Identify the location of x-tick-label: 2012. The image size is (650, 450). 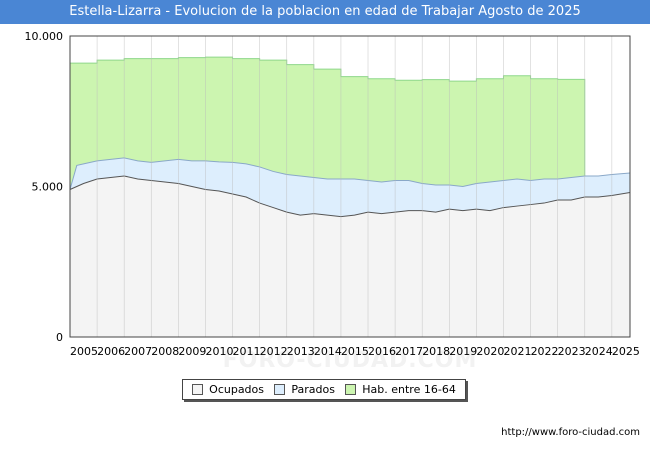
(274, 351).